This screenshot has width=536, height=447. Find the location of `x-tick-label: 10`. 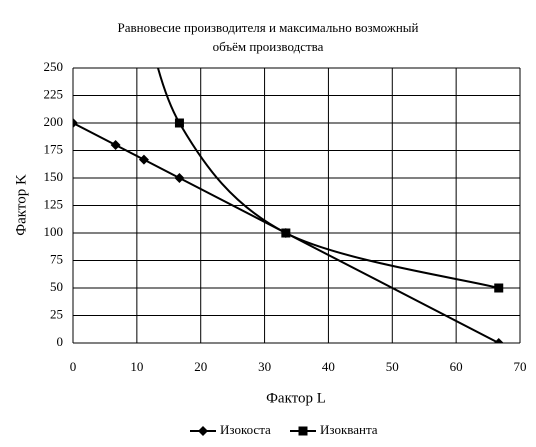

x-tick-label: 10 is located at coordinates (136, 366).